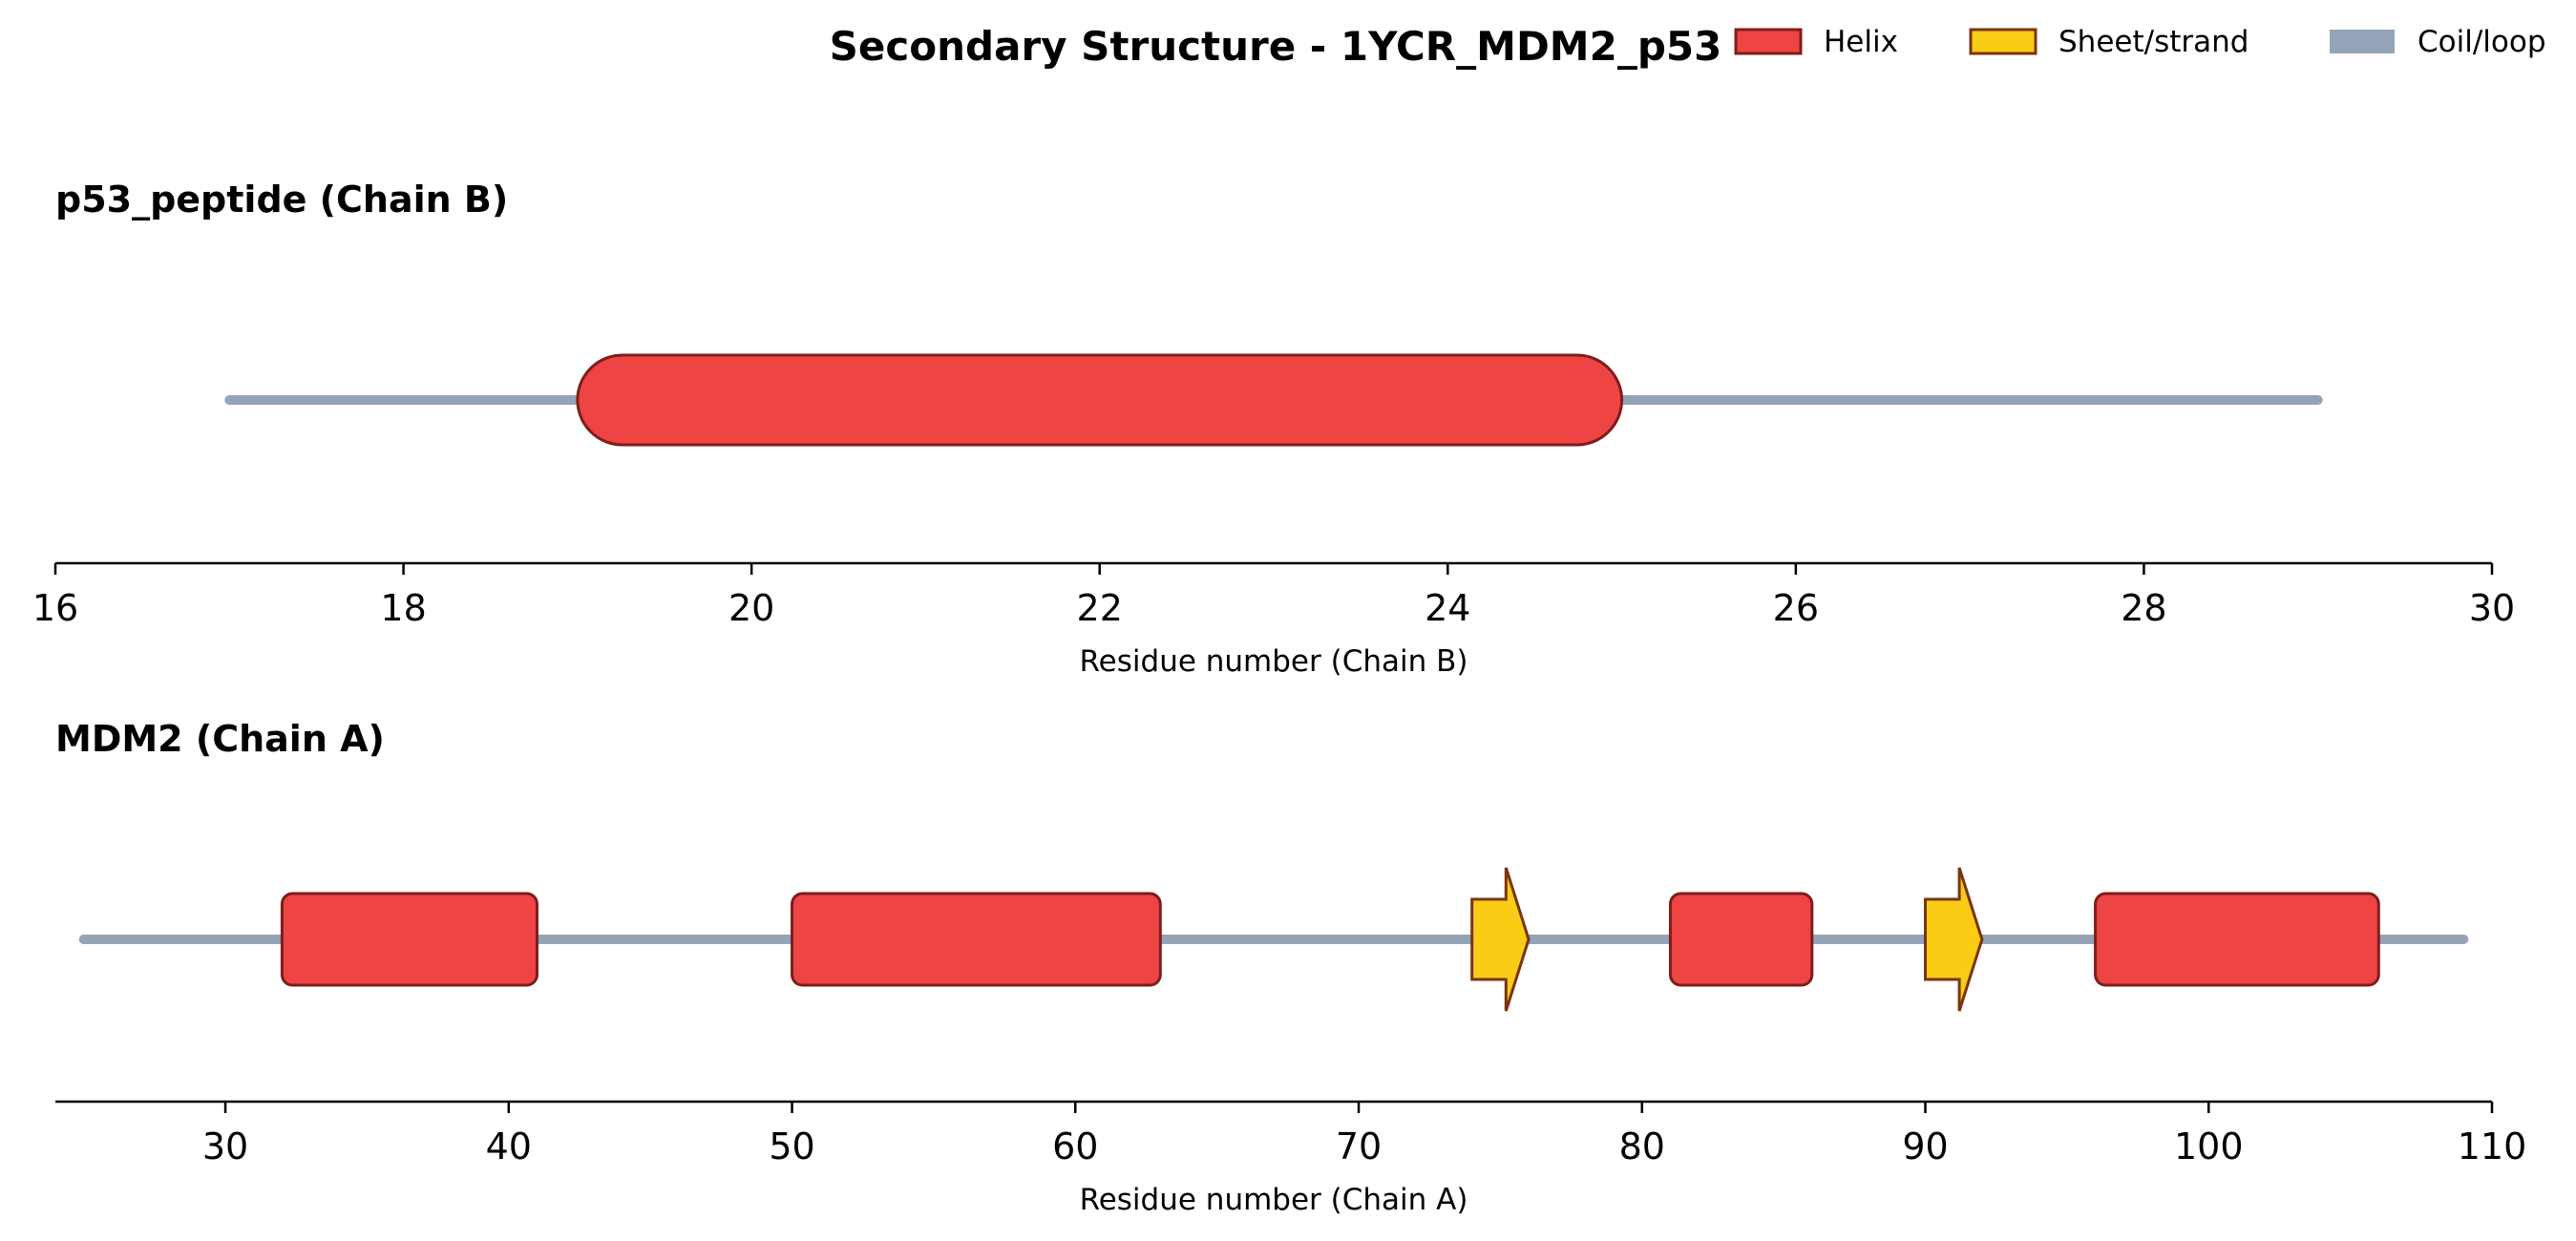  I want to click on x-tick-label: 22, so click(1100, 608).